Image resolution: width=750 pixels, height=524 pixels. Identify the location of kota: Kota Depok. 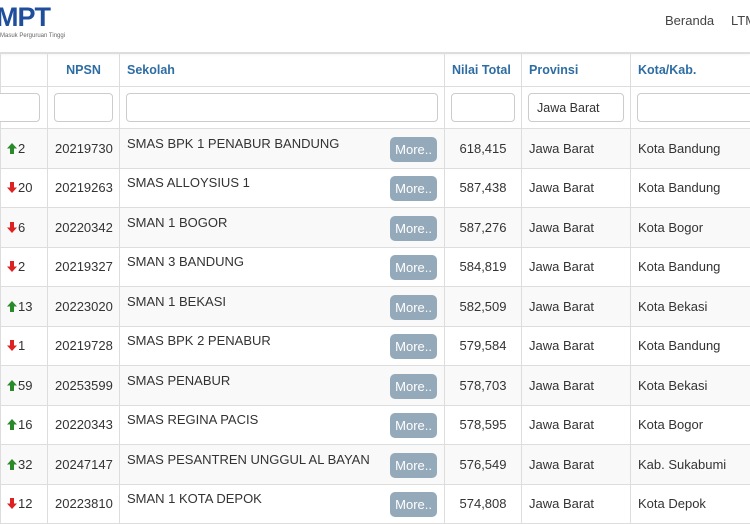
(690, 504).